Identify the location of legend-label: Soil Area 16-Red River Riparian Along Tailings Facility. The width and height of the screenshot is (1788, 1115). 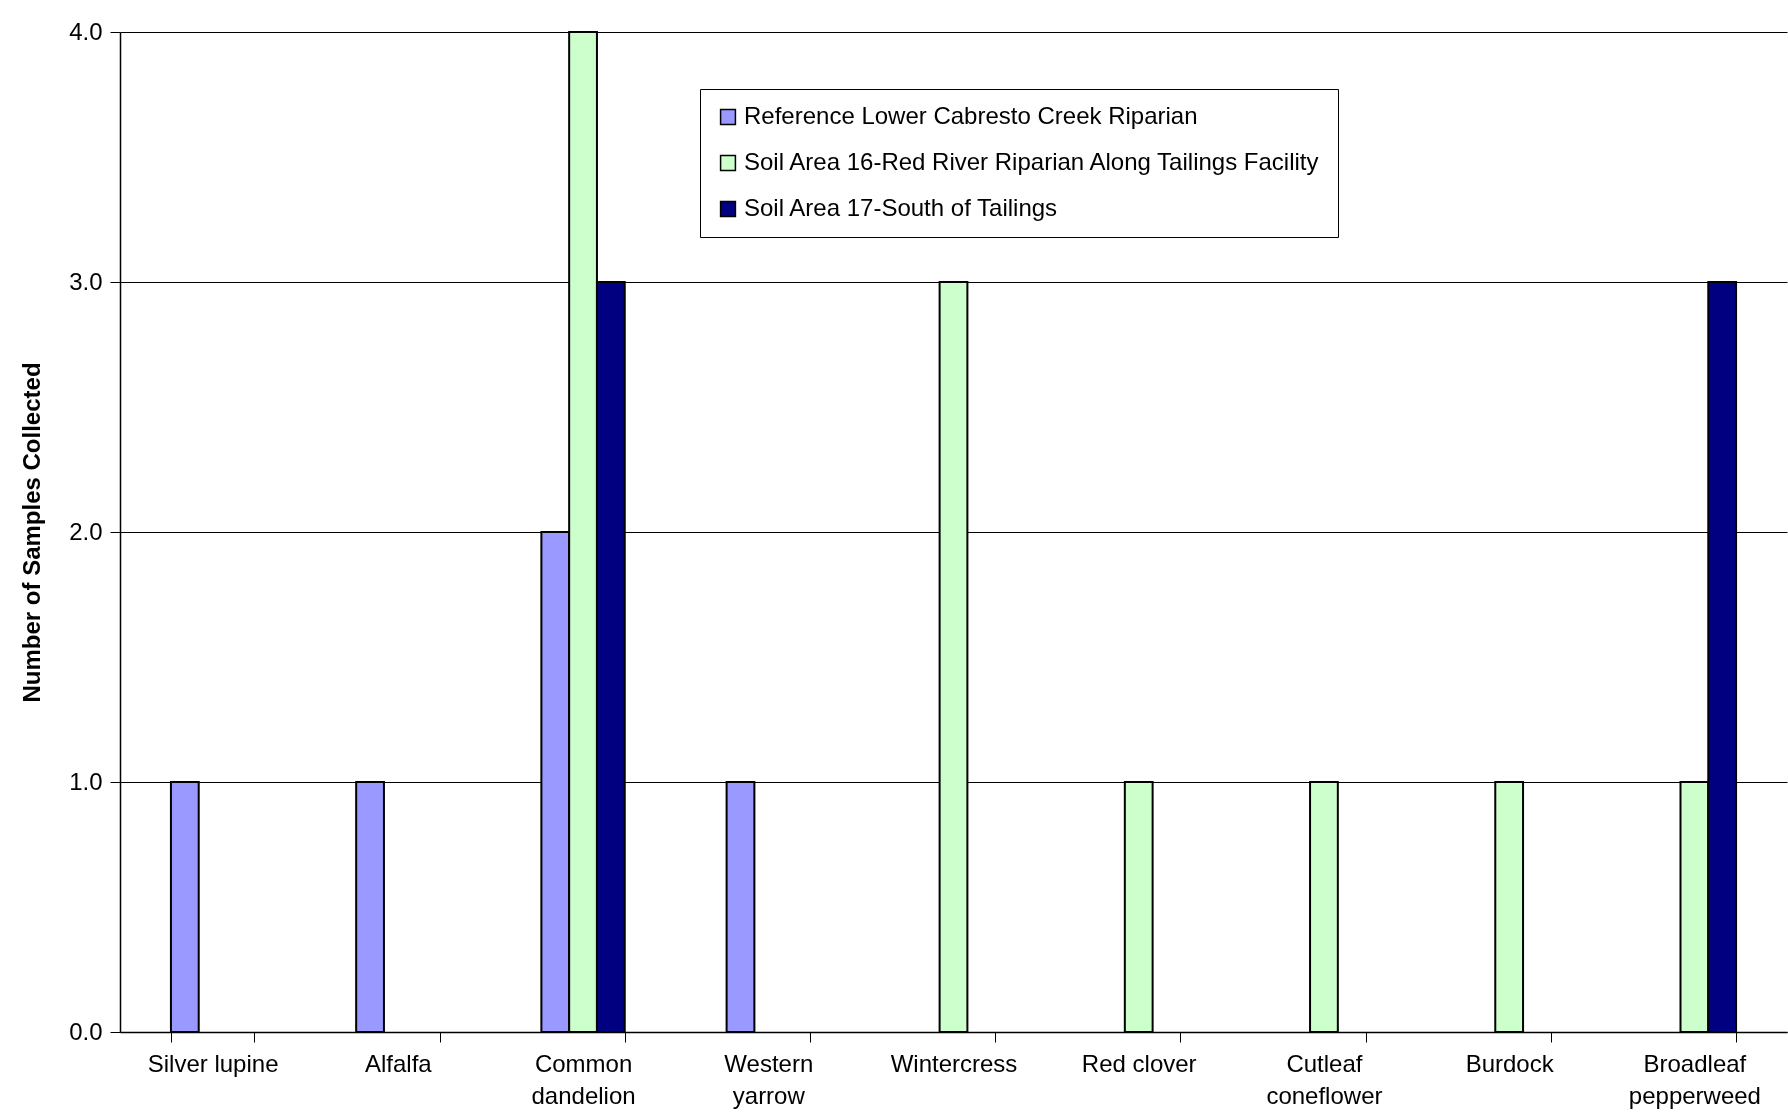
(1031, 161).